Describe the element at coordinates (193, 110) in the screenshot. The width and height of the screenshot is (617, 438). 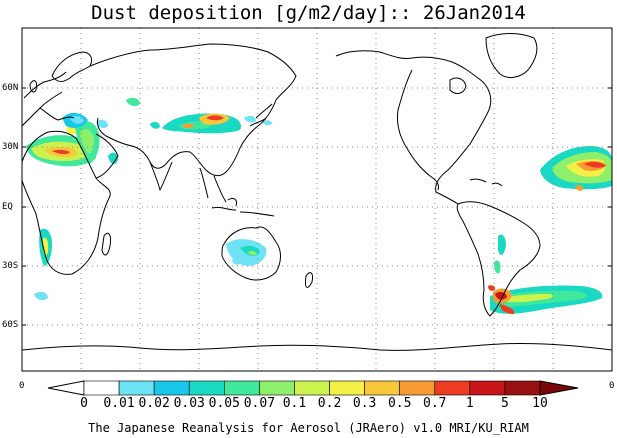
I see `asia-coastline` at that location.